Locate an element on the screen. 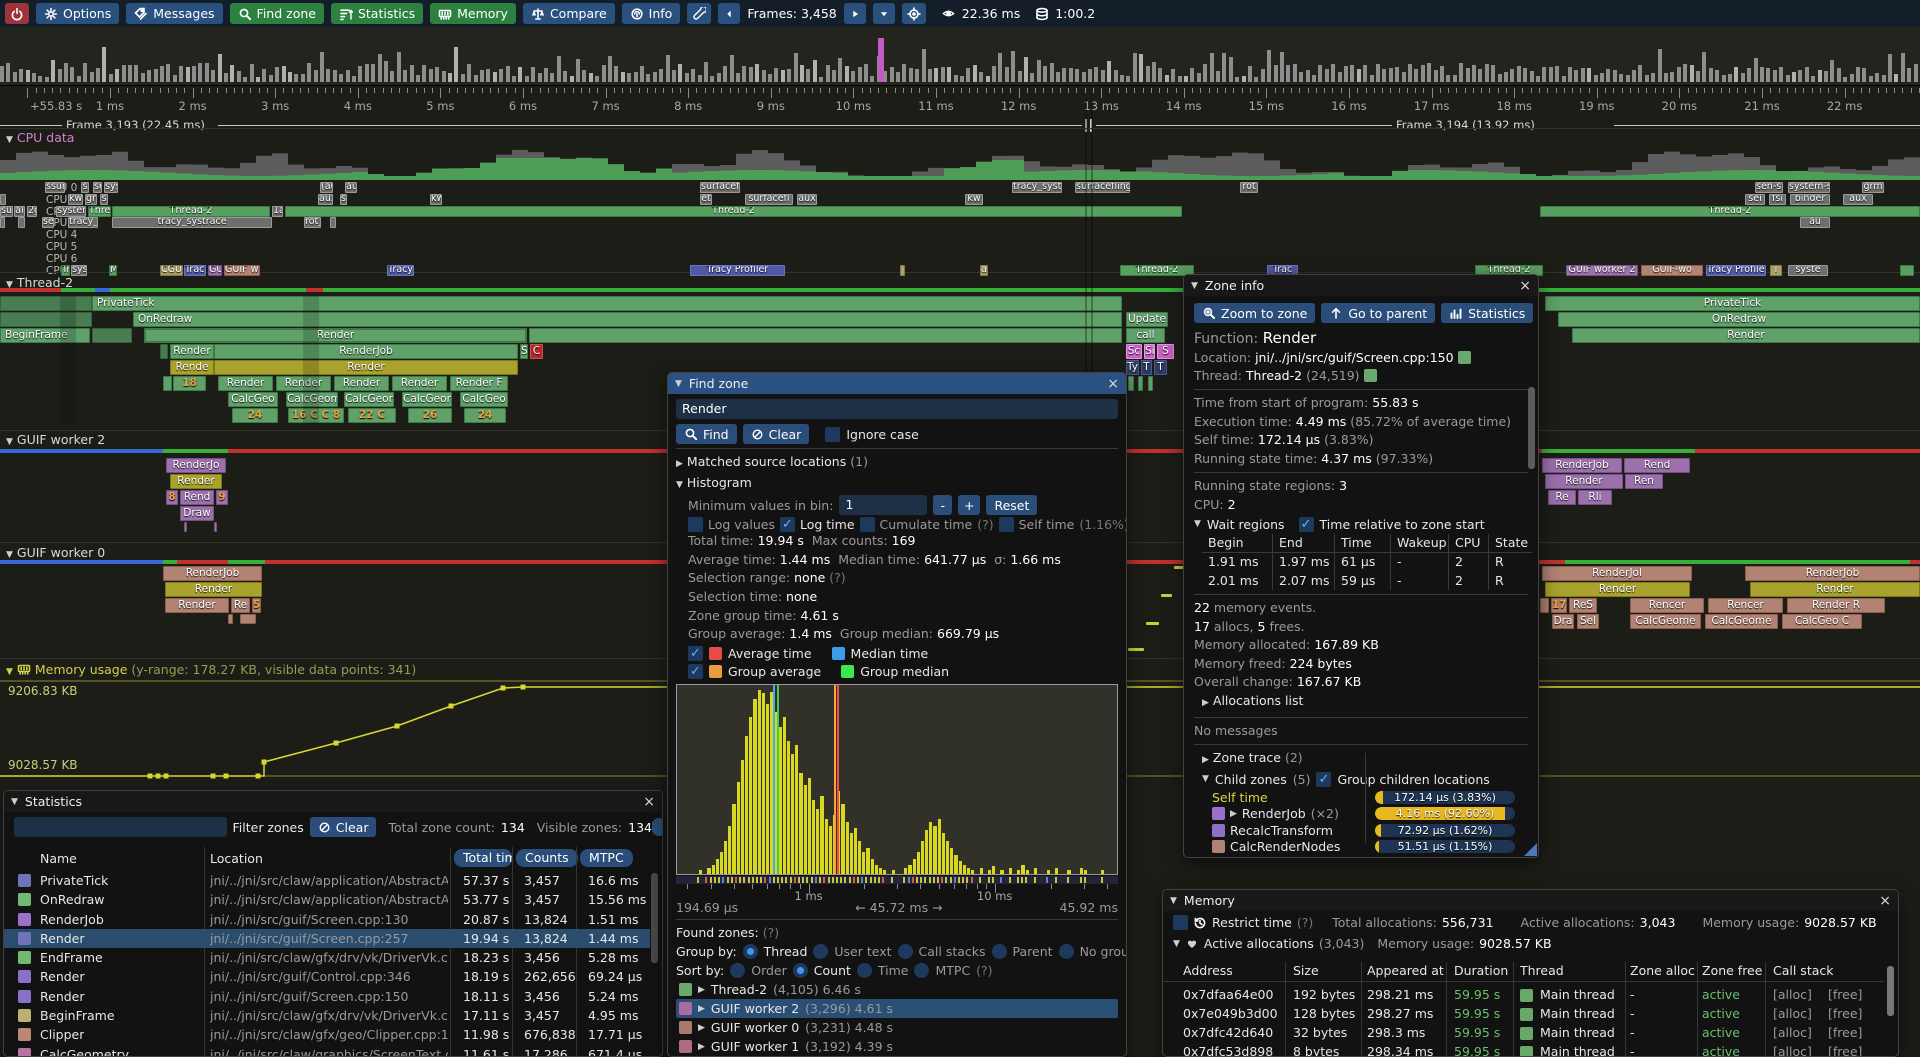  found-zone-group-thread-2: ▶ Thread-2 (4,105) 6.46 s is located at coordinates (897, 989).